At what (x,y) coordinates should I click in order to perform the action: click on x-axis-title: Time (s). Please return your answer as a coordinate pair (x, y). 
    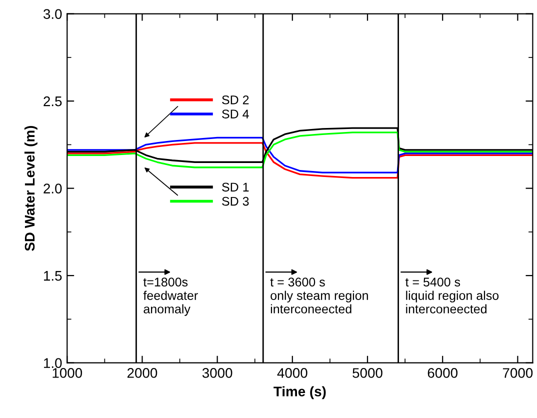
    Looking at the image, I should click on (300, 393).